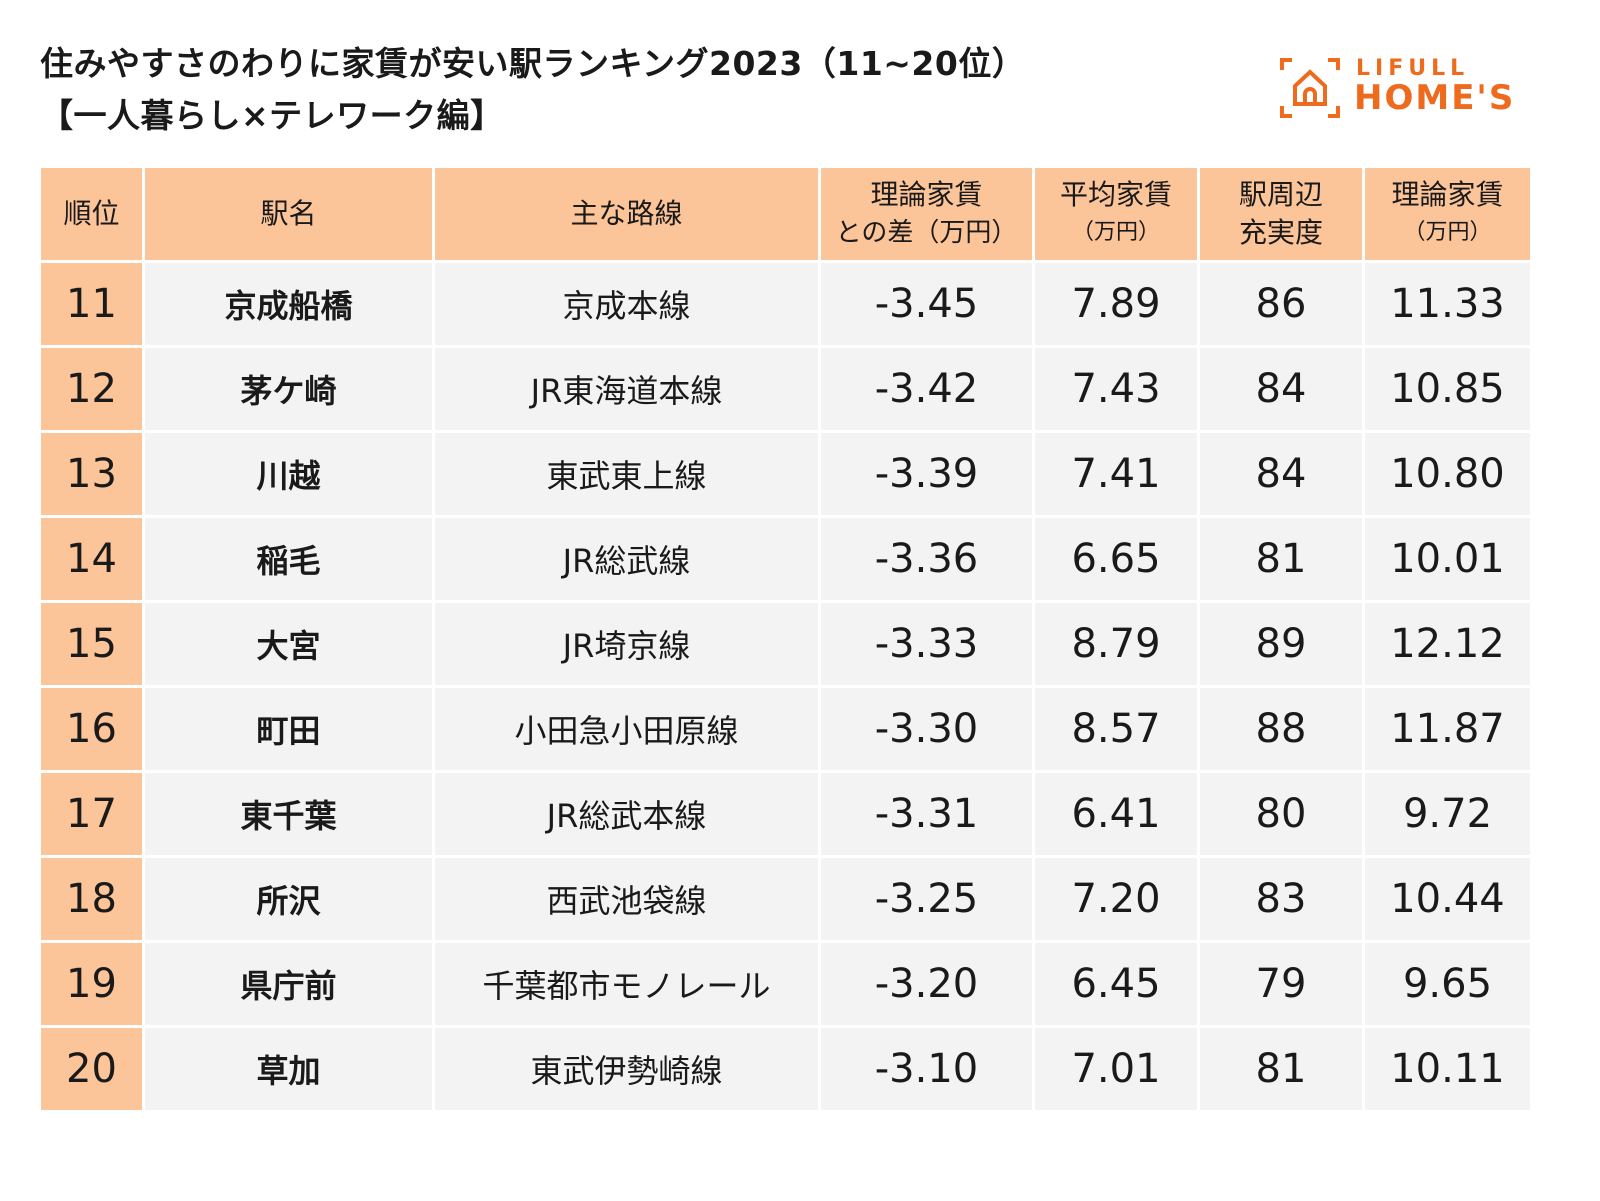  What do you see at coordinates (1281, 644) in the screenshot?
I see `cell-amenity: 89` at bounding box center [1281, 644].